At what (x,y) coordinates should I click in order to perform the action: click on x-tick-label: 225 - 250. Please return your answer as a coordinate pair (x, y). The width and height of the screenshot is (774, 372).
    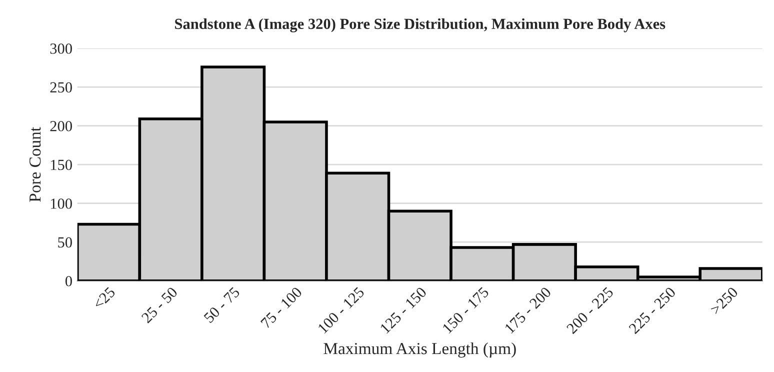
    Looking at the image, I should click on (652, 310).